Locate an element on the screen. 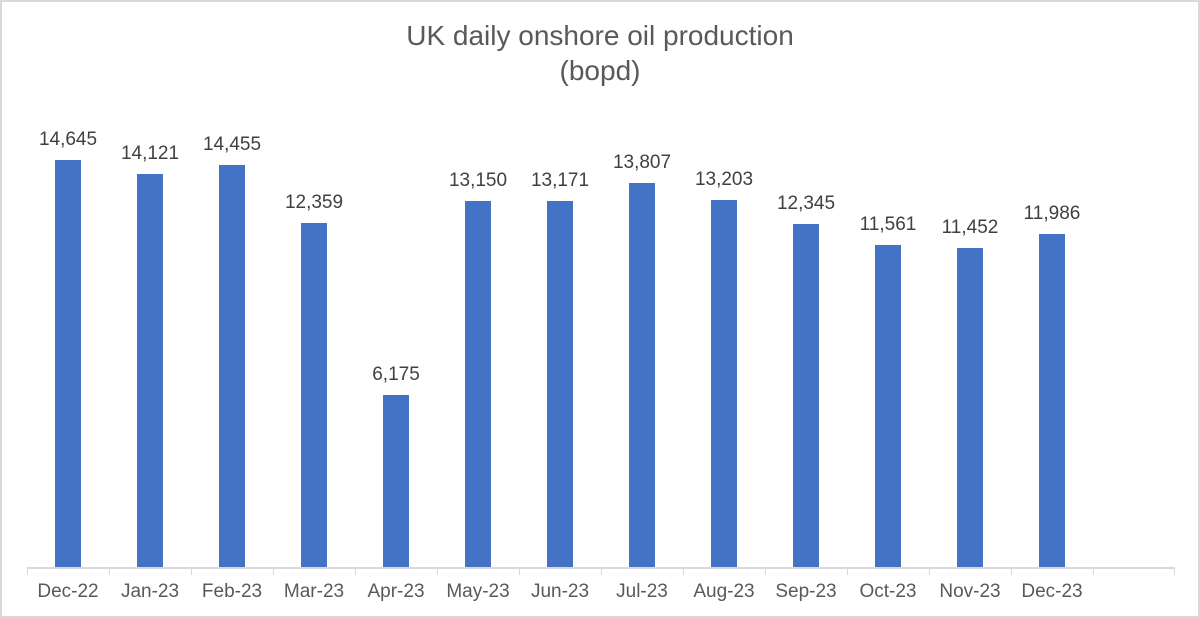  x-axis-tick-label-Oct-23: Oct-23 is located at coordinates (888, 591).